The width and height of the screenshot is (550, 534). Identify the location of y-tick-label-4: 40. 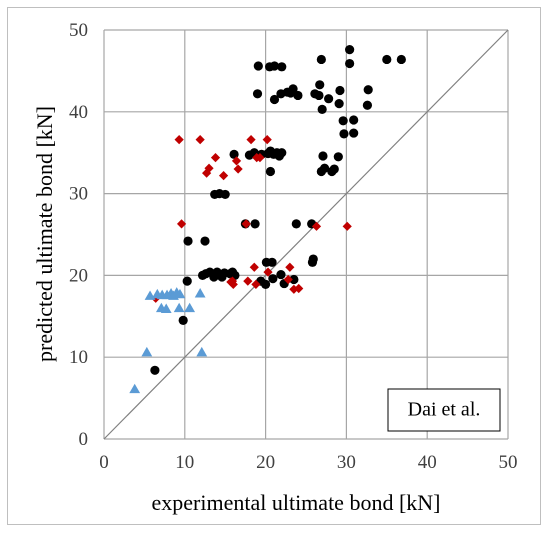
(78, 112).